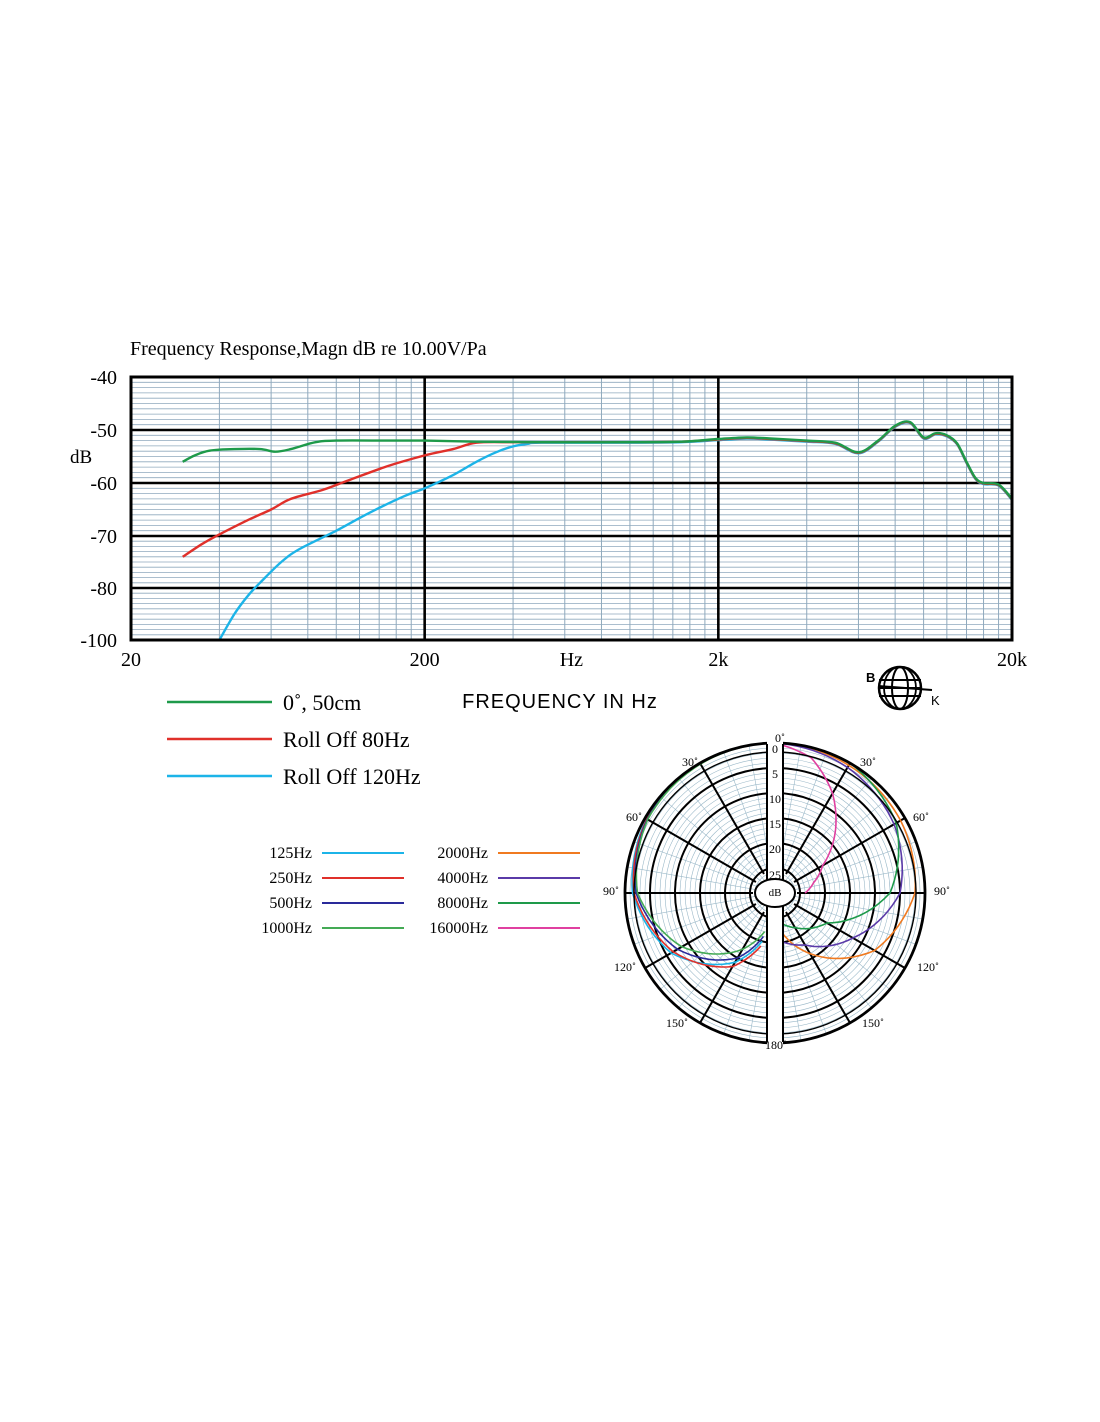 The width and height of the screenshot is (1100, 1422). I want to click on chart-legend: 0˚, 50cm Roll Off 80Hz Roll Off 120Hz, so click(294, 739).